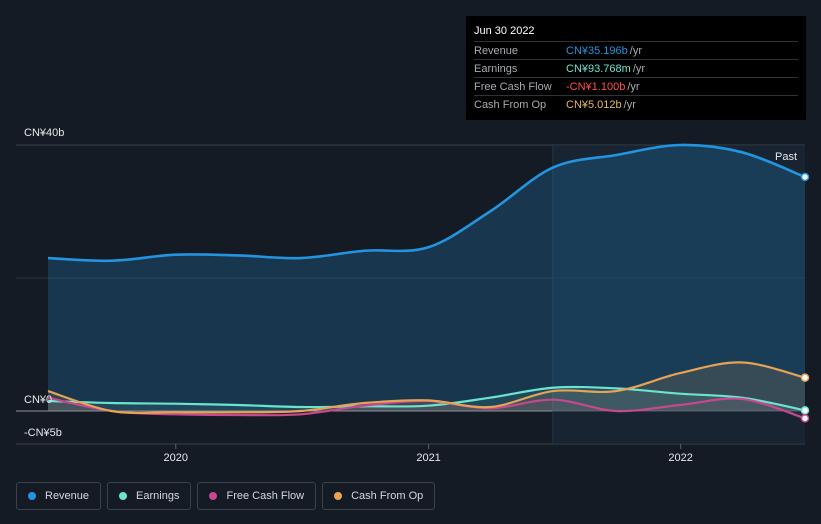 The height and width of the screenshot is (524, 821). I want to click on x-axis-label: 2021, so click(428, 458).